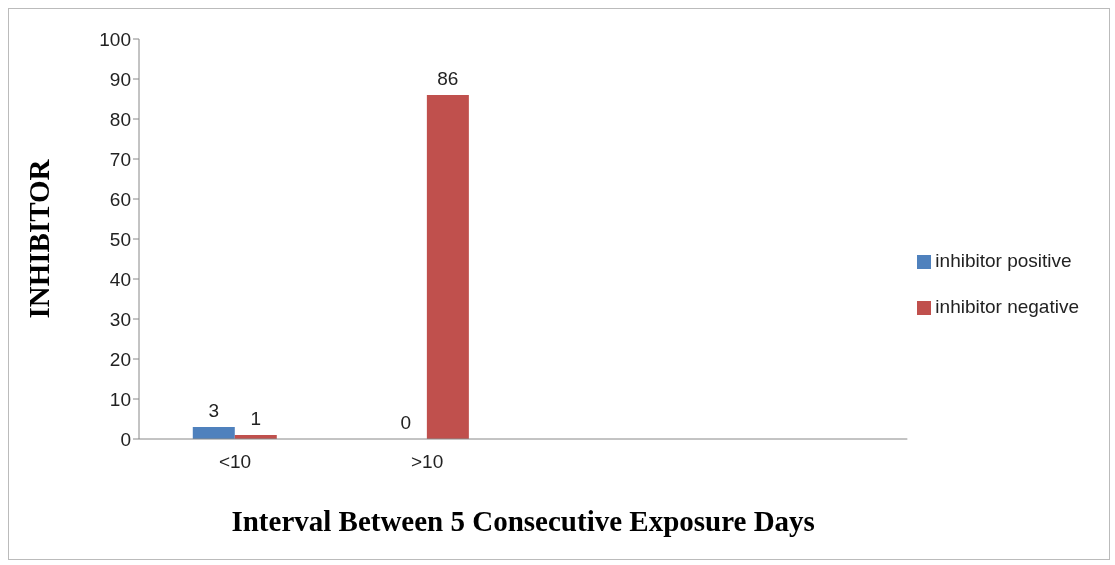  I want to click on y-axis-title: INHIBITOR, so click(39, 238).